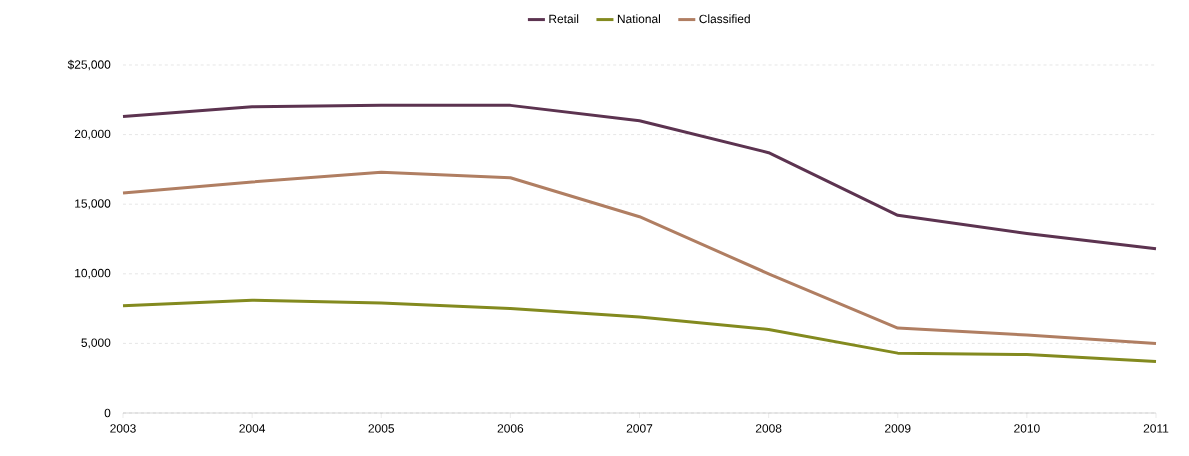 This screenshot has width=1189, height=456. What do you see at coordinates (724, 19) in the screenshot?
I see `legend-label: Classified` at bounding box center [724, 19].